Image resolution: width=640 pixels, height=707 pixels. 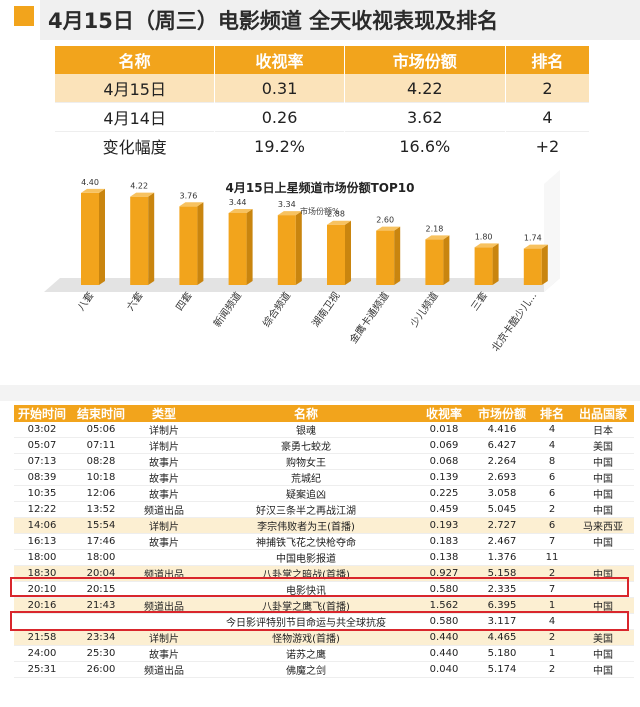 What do you see at coordinates (444, 493) in the screenshot?
I see `schedule-cell: 0.225` at bounding box center [444, 493].